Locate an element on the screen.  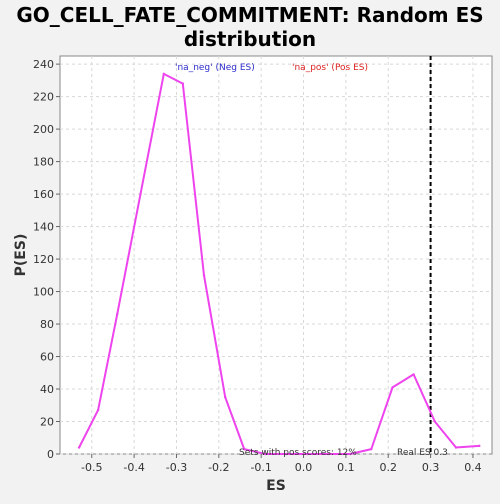
x-tick-label: -0.1 is located at coordinates (260, 467).